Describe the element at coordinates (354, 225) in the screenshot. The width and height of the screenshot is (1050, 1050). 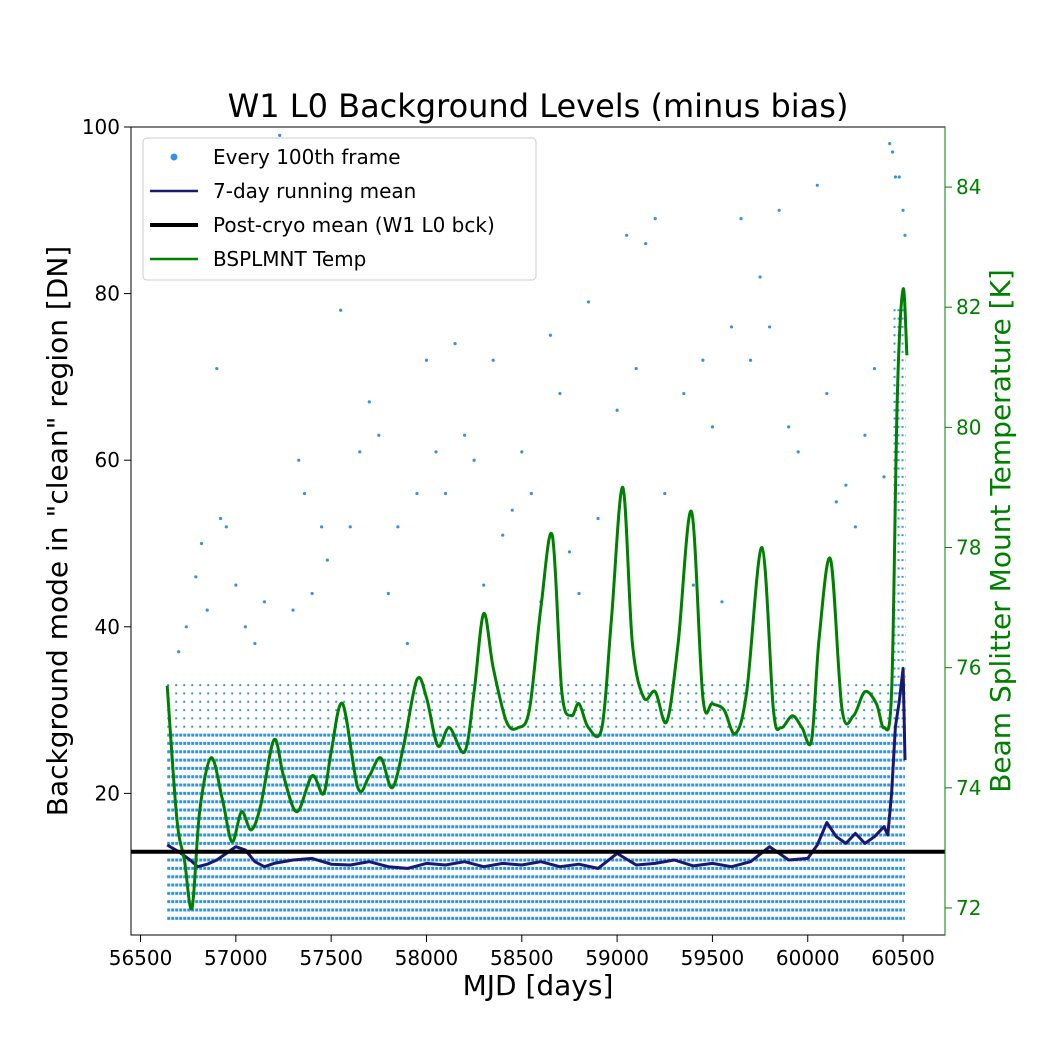
I see `legend-label: Post-cryo mean (W1 L0 bck)` at that location.